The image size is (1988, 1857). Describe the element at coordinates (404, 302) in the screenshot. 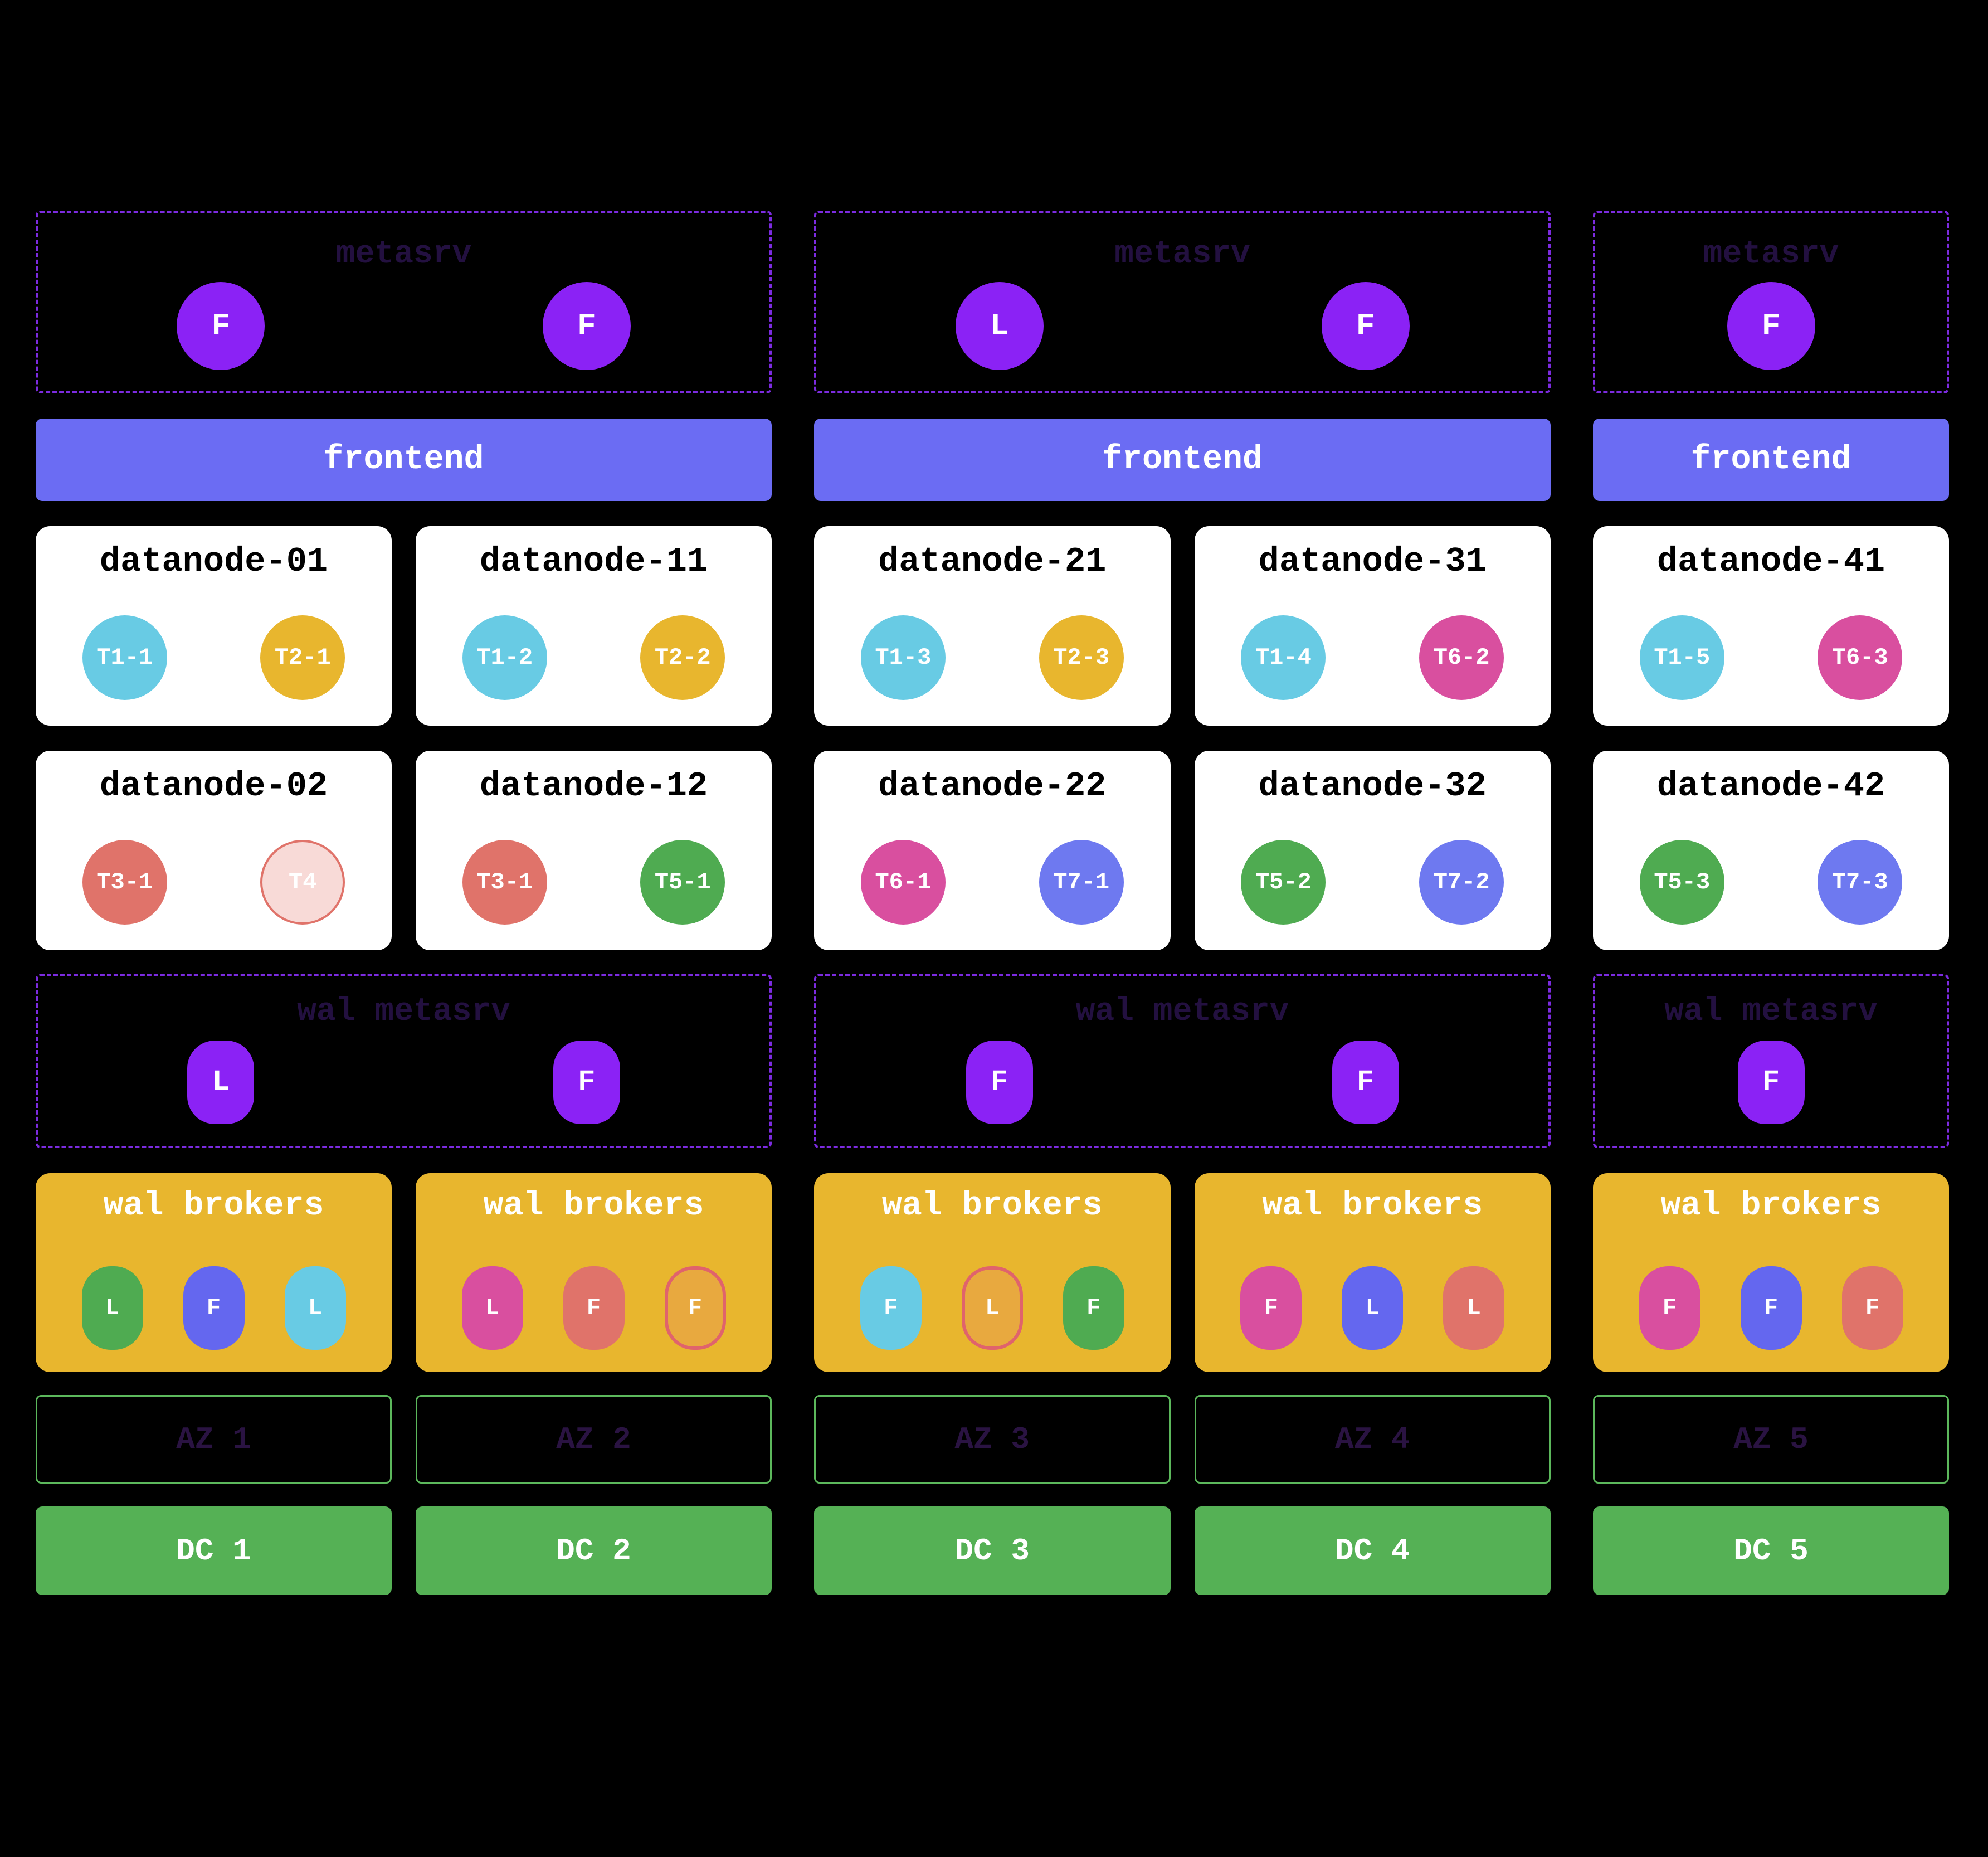

I see `metasrv-box: metasrv F F` at that location.